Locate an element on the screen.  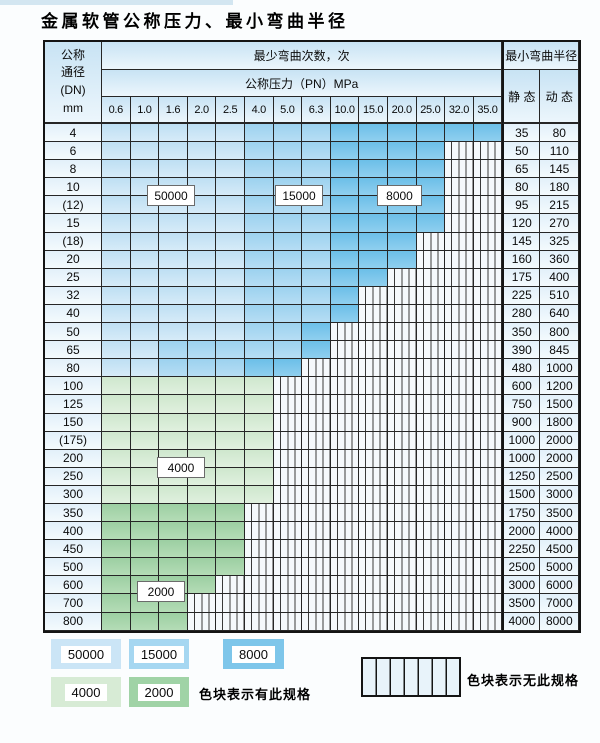
pn-column-header: 20.0 is located at coordinates (402, 110).